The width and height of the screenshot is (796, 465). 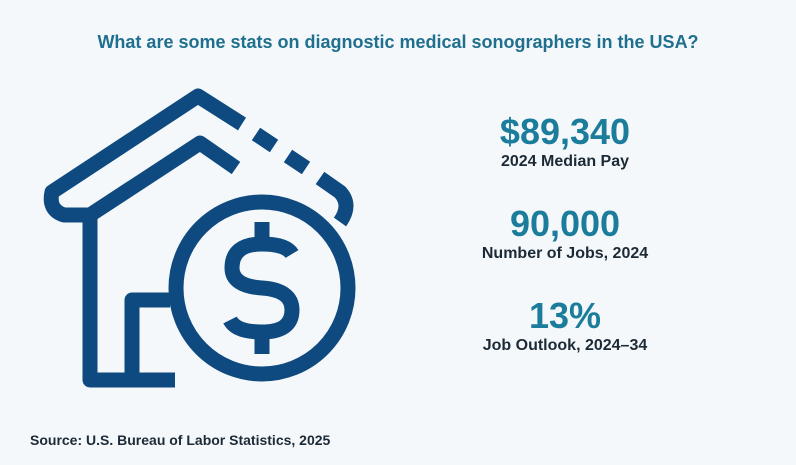 What do you see at coordinates (565, 345) in the screenshot?
I see `stat-label: Job Outlook, 2024–34` at bounding box center [565, 345].